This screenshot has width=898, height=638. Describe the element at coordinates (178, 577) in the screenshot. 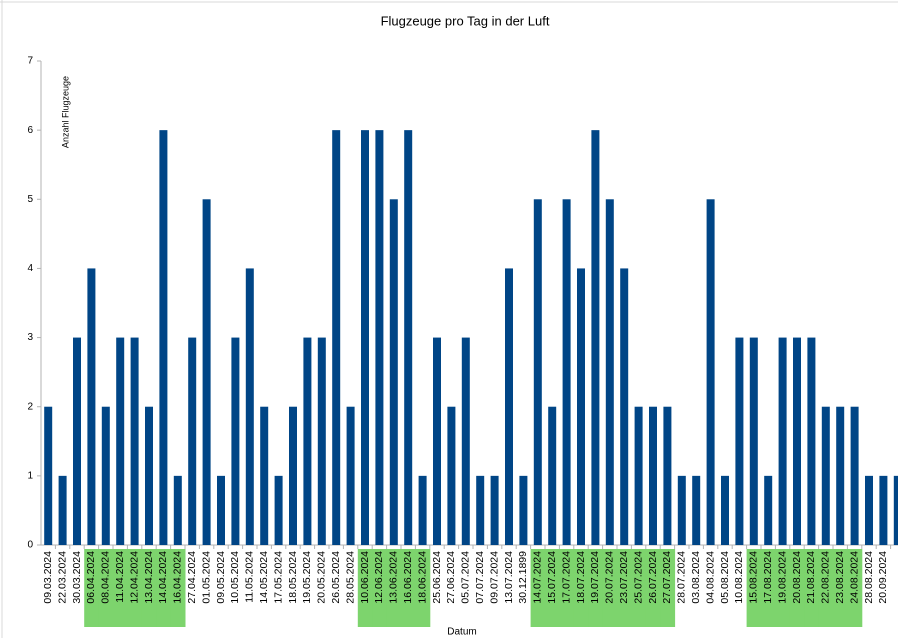

I see `x-tick-label: 16.04.2024` at that location.